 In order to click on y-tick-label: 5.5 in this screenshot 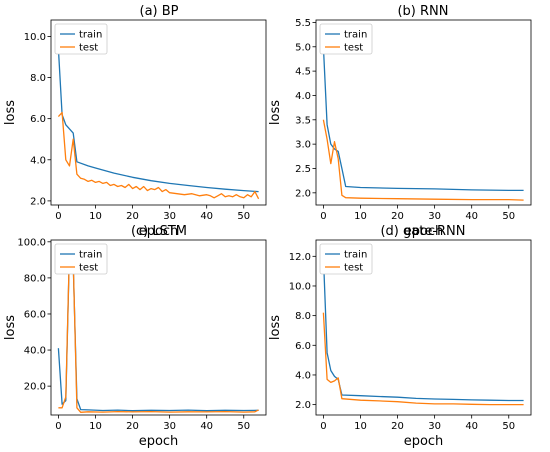, I will do `click(303, 23)`.